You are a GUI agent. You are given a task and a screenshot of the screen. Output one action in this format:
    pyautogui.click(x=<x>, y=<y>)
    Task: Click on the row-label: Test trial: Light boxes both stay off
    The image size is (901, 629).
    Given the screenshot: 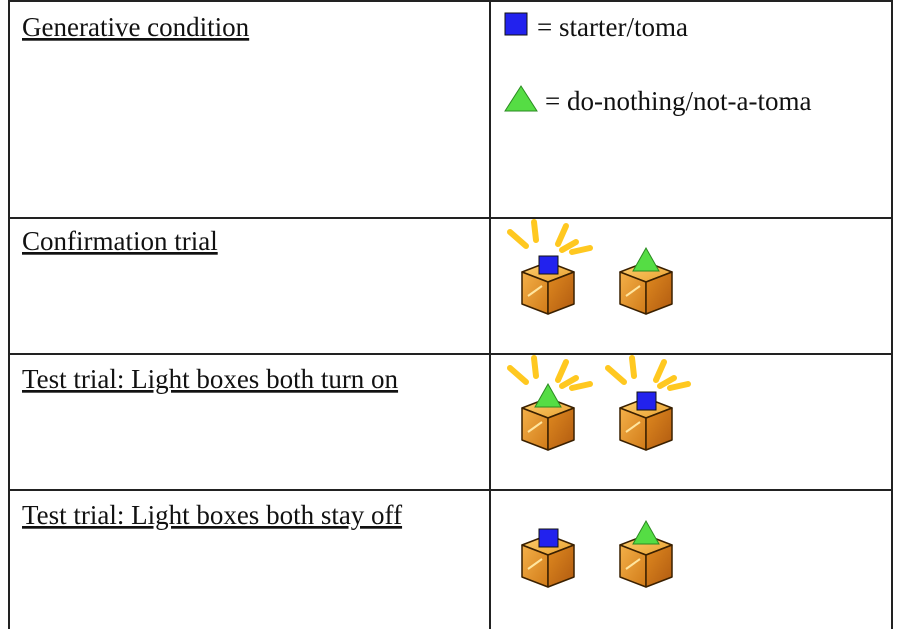 What is the action you would take?
    pyautogui.click(x=212, y=515)
    